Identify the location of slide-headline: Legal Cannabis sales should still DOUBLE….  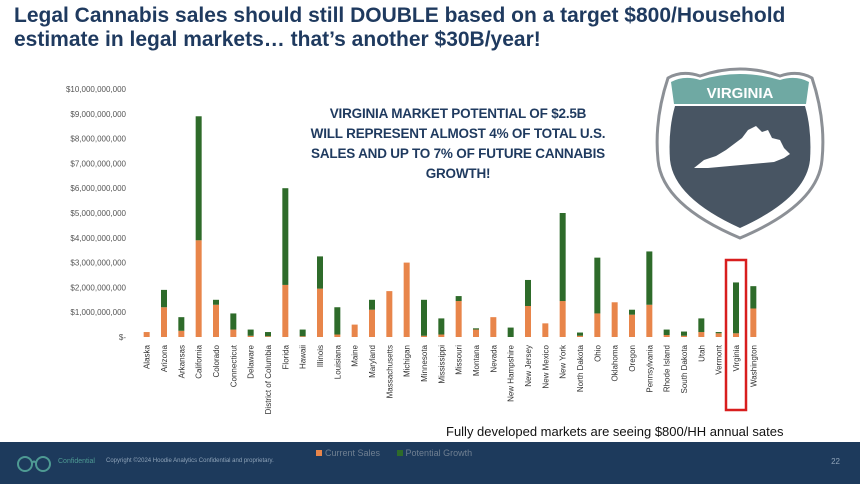
(434, 28).